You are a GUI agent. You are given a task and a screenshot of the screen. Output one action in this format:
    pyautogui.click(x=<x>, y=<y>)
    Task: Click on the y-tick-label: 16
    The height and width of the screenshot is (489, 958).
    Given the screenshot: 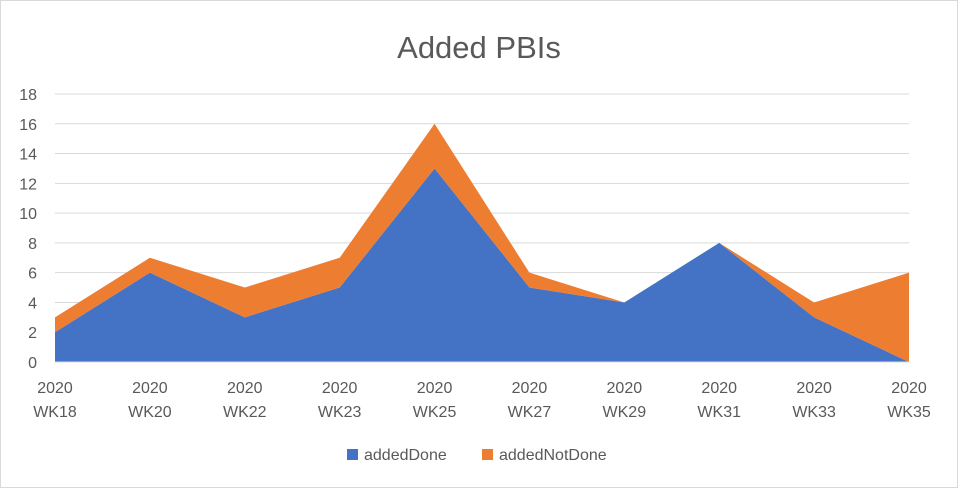 What is the action you would take?
    pyautogui.click(x=28, y=125)
    